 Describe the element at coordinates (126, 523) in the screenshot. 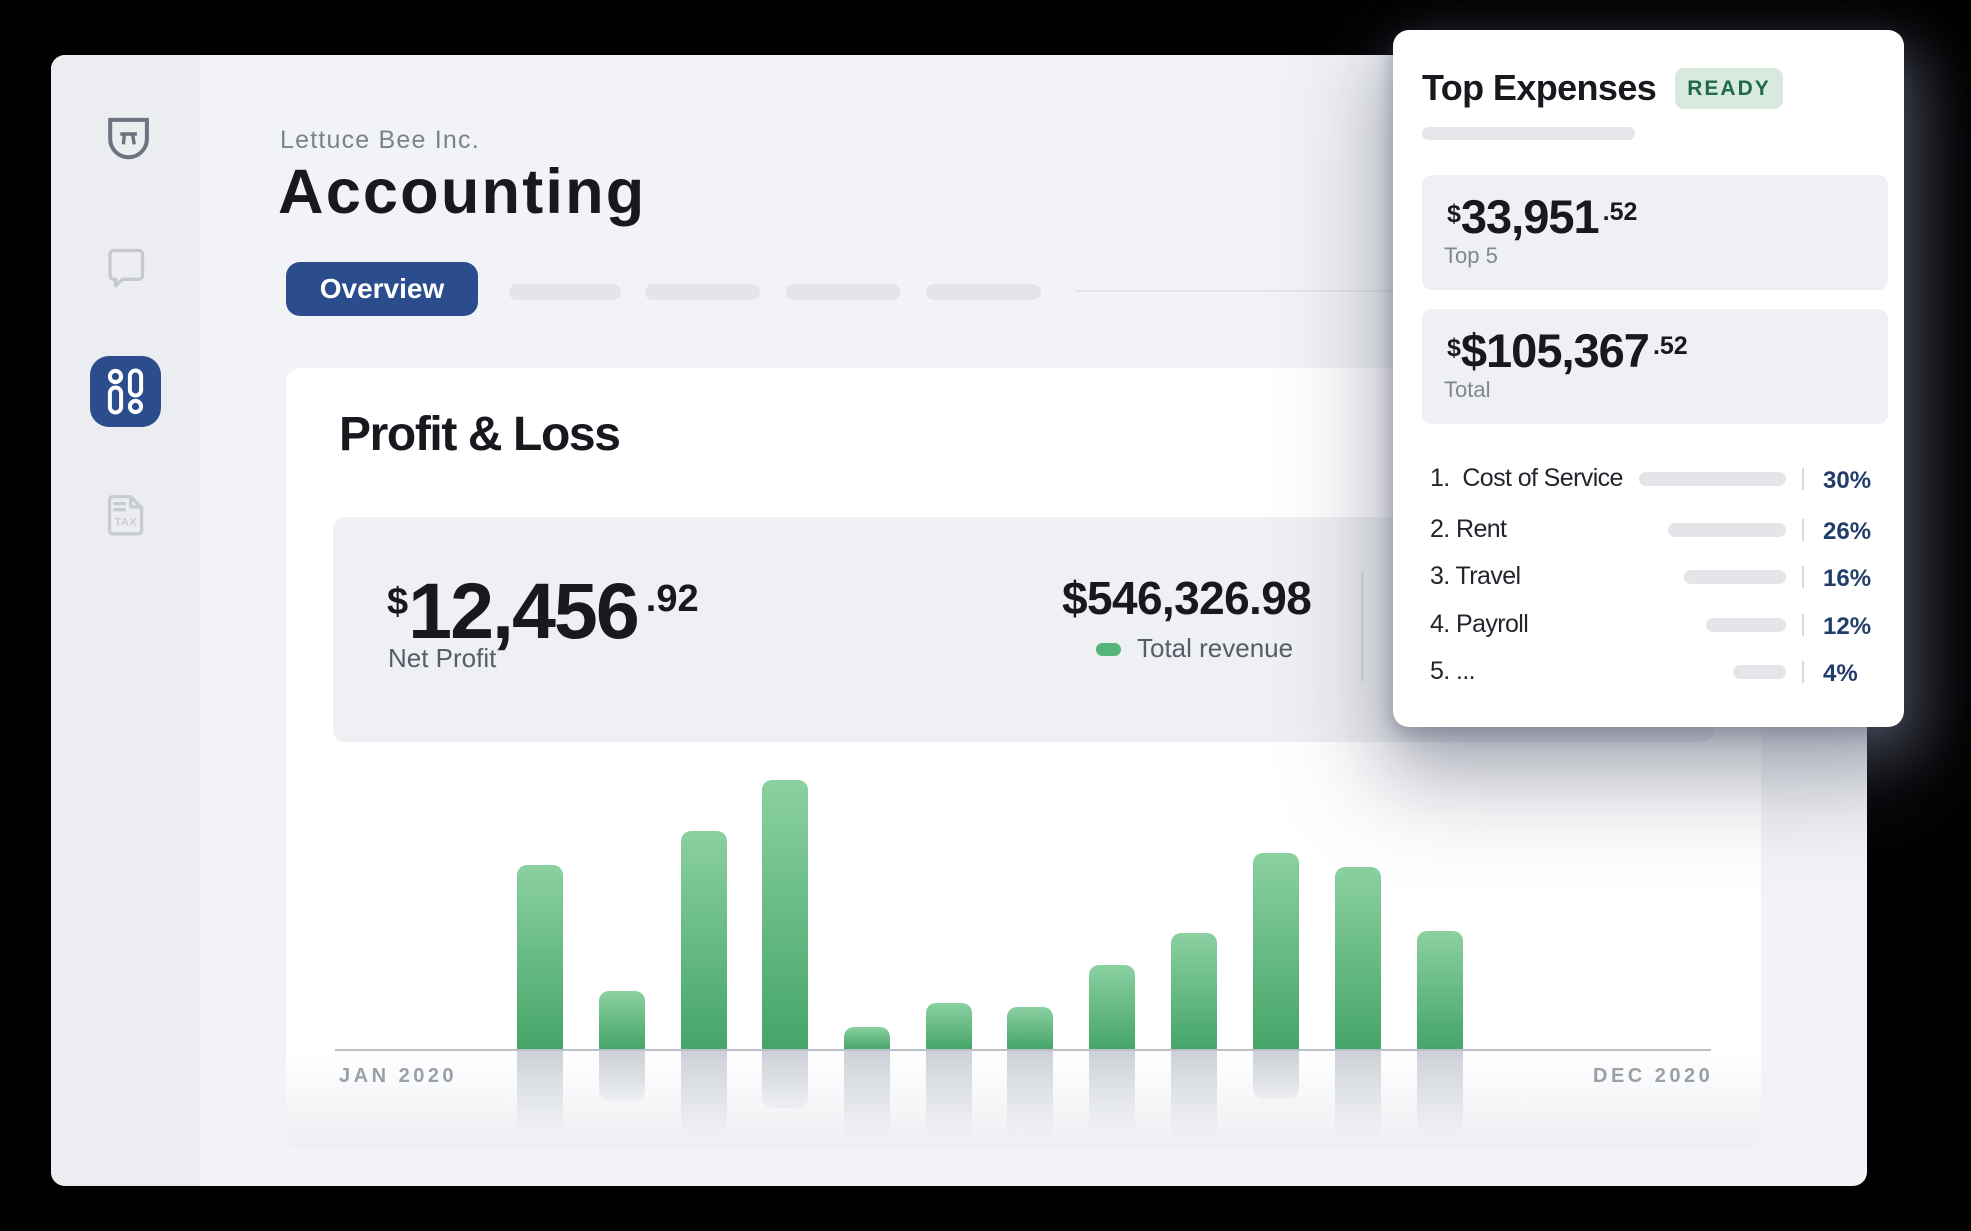

I see `svg-text: TAX` at that location.